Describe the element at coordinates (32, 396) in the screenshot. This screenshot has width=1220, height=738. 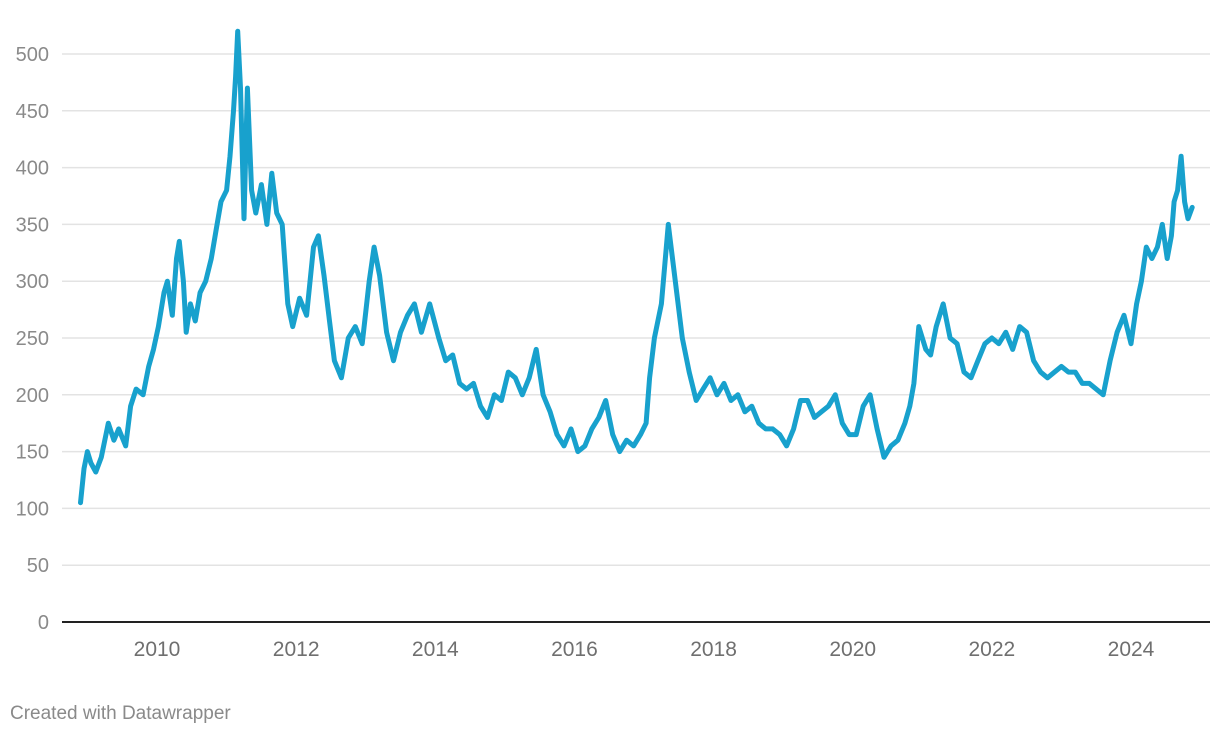
I see `y-tick-label: 200` at that location.